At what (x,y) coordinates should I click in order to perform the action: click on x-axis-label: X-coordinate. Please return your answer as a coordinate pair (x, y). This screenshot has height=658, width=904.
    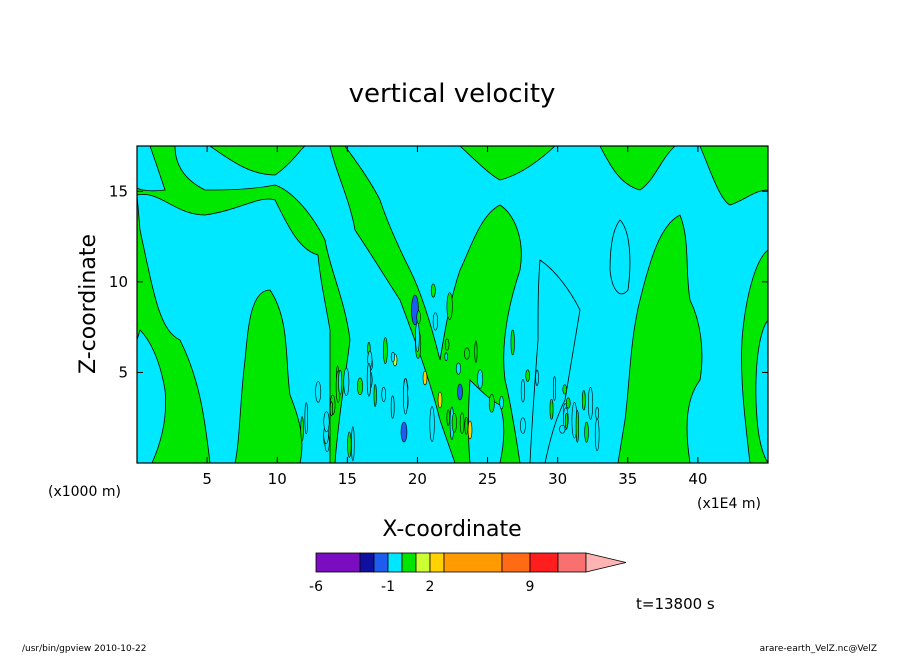
    Looking at the image, I should click on (451, 529).